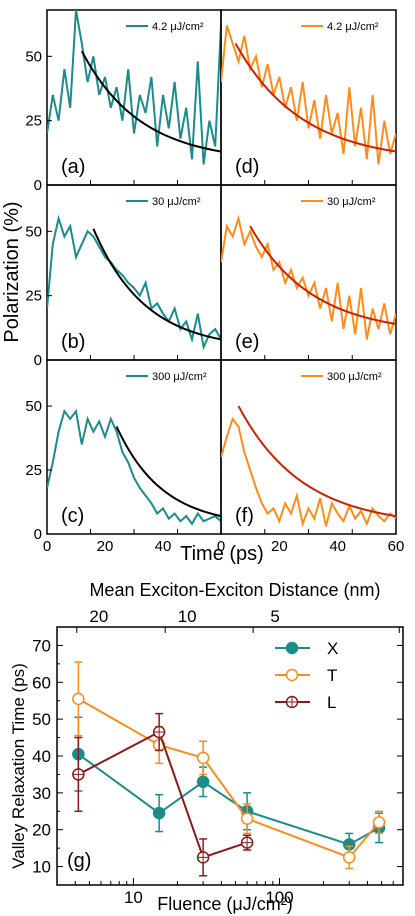 The height and width of the screenshot is (916, 415). What do you see at coordinates (306, 648) in the screenshot?
I see `legend-entry-X: X` at bounding box center [306, 648].